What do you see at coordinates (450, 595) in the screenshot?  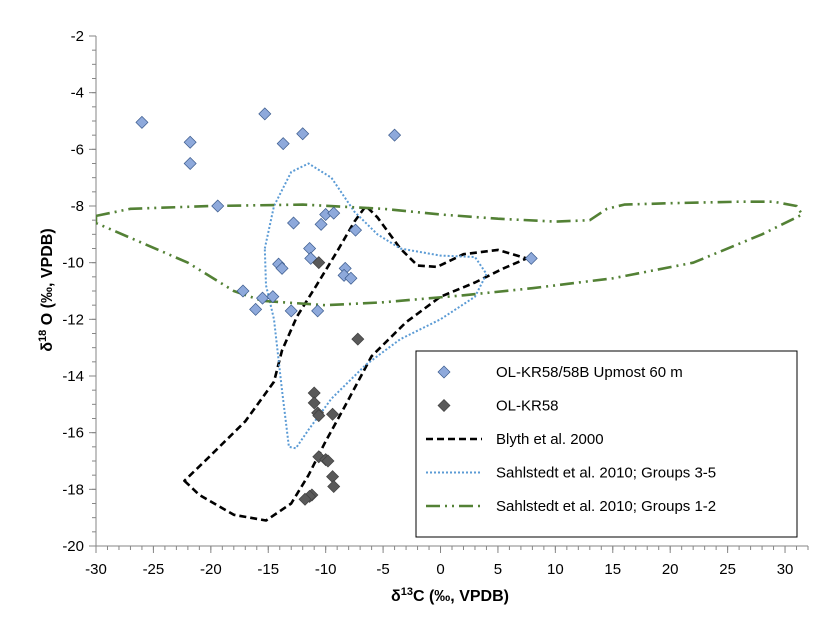 I see `x-axis-title: δ13C (‰, VPDB)` at bounding box center [450, 595].